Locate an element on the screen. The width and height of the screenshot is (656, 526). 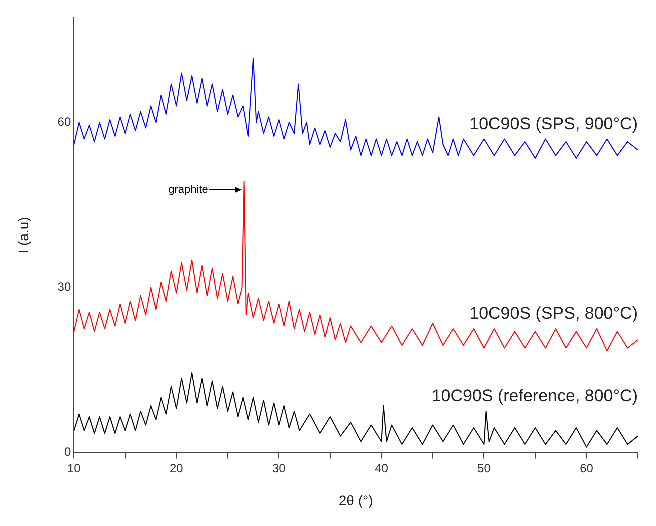
x-tick-label: 40 is located at coordinates (382, 468).